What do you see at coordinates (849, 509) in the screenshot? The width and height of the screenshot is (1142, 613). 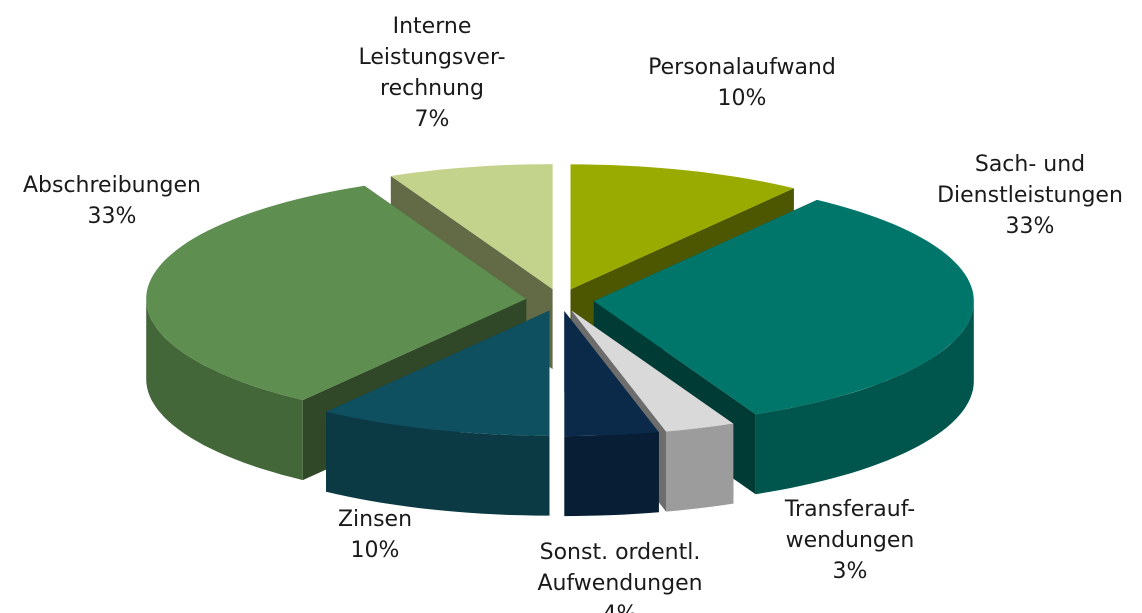 I see `slice-label: Transferauf-` at bounding box center [849, 509].